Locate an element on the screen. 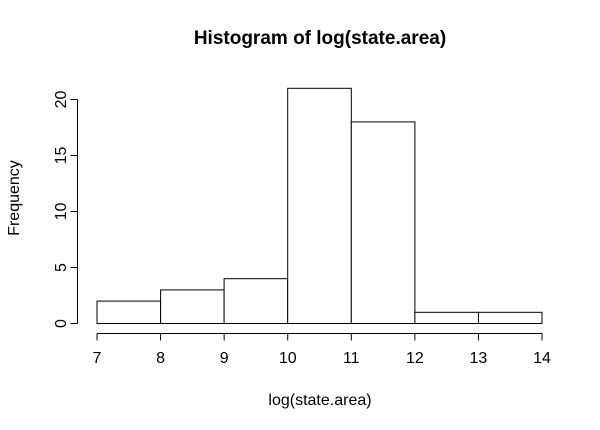  x-tick-label: 11 is located at coordinates (351, 358).